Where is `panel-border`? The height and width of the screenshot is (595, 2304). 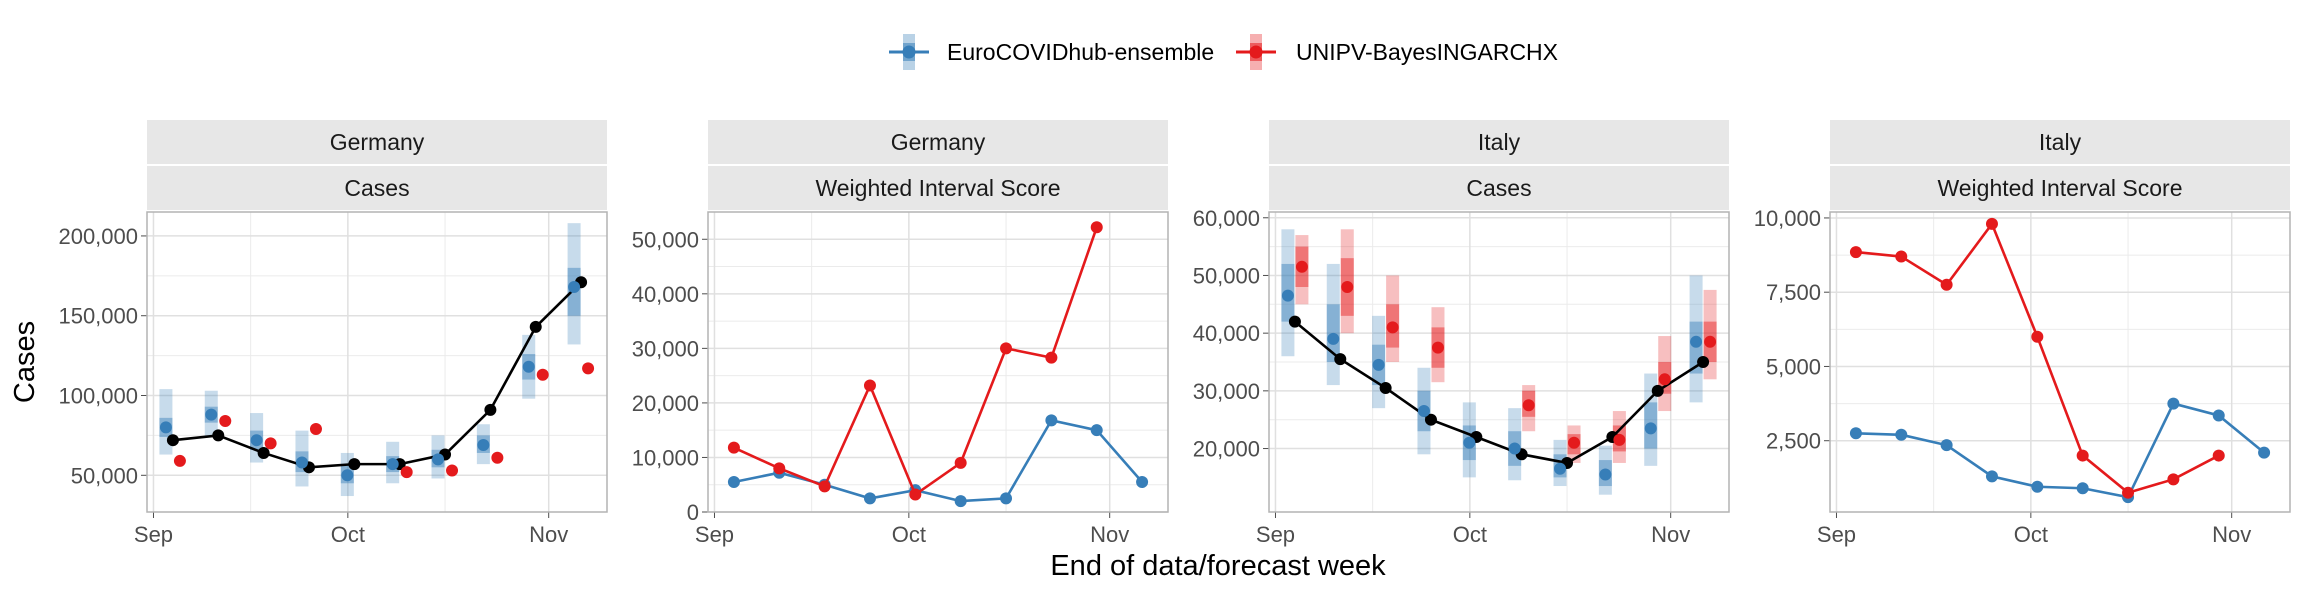
panel-border is located at coordinates (2060, 362).